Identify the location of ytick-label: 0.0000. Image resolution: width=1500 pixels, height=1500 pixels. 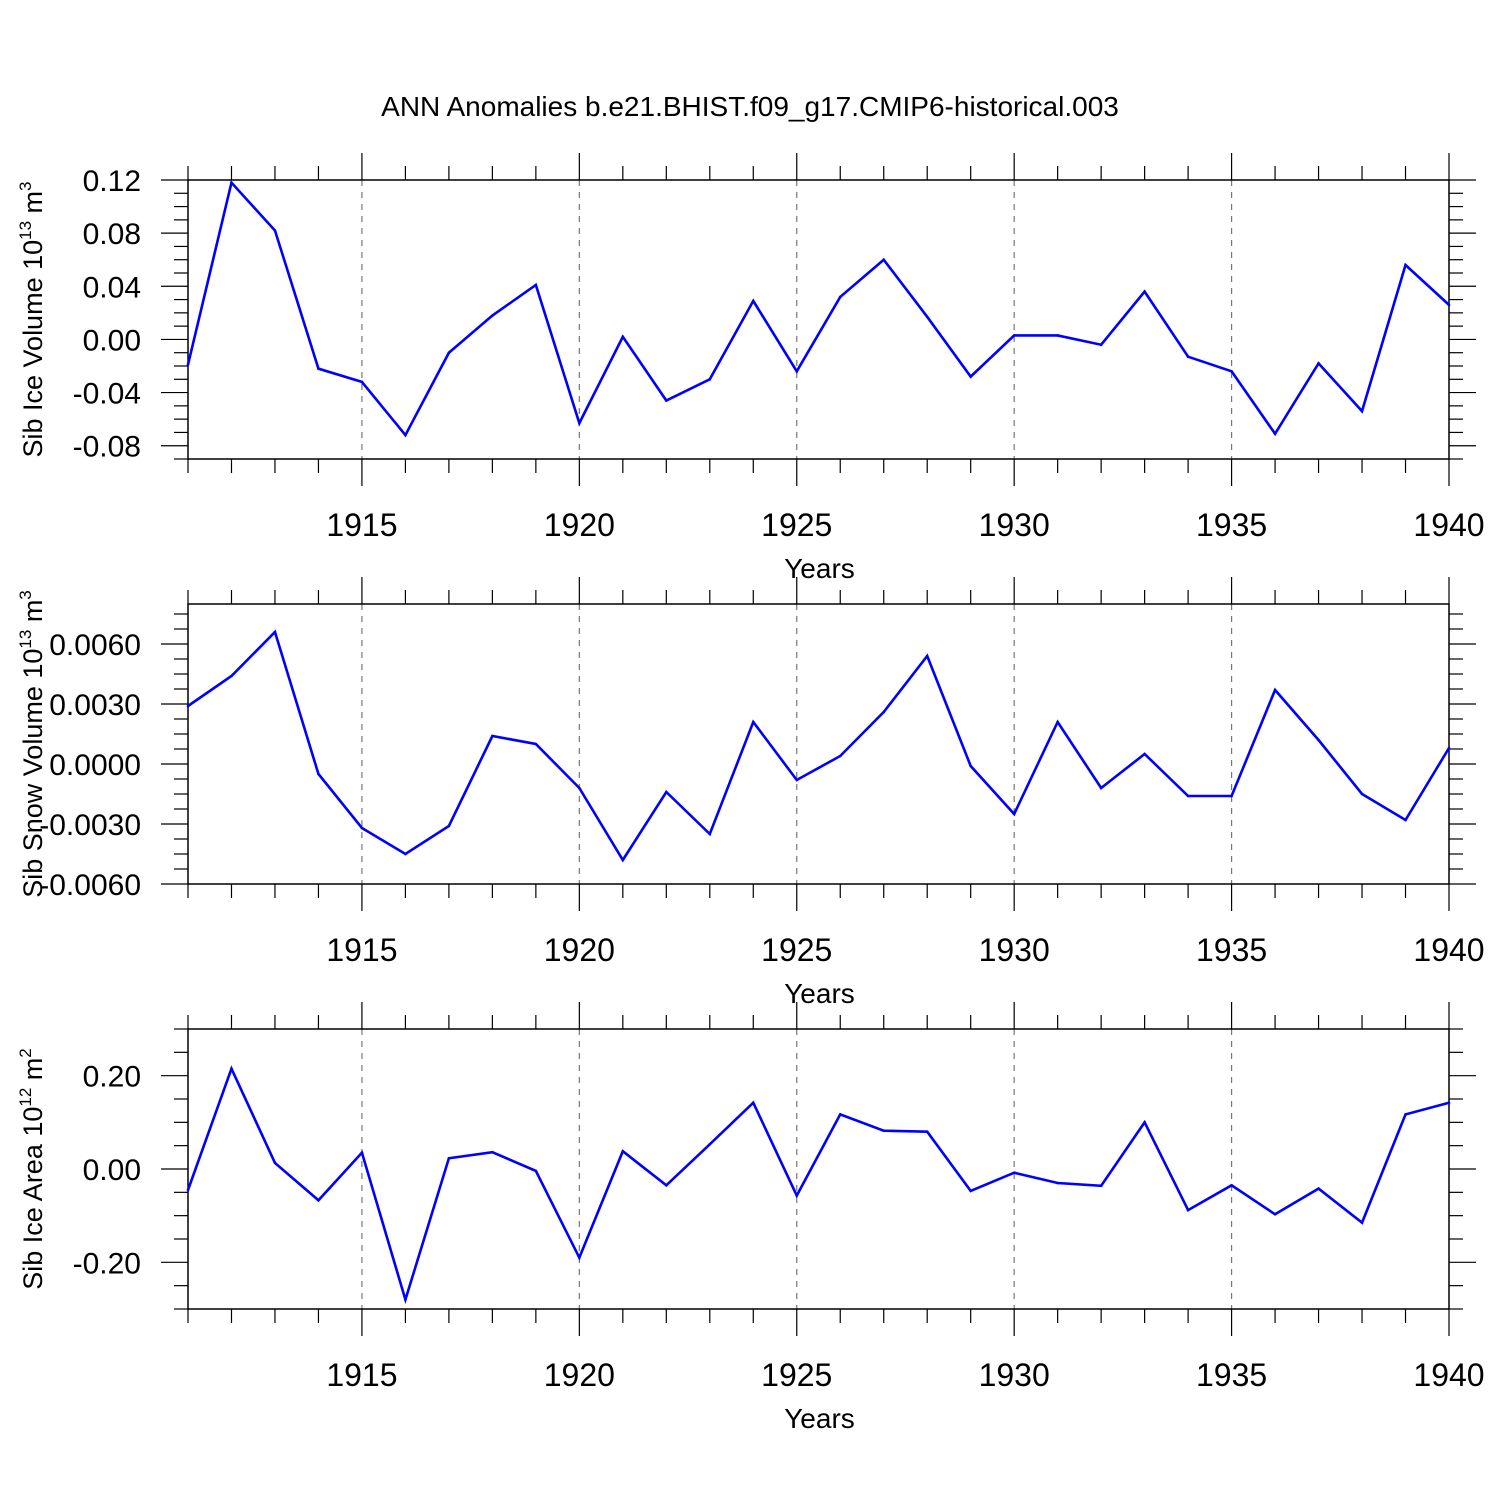
(95, 765).